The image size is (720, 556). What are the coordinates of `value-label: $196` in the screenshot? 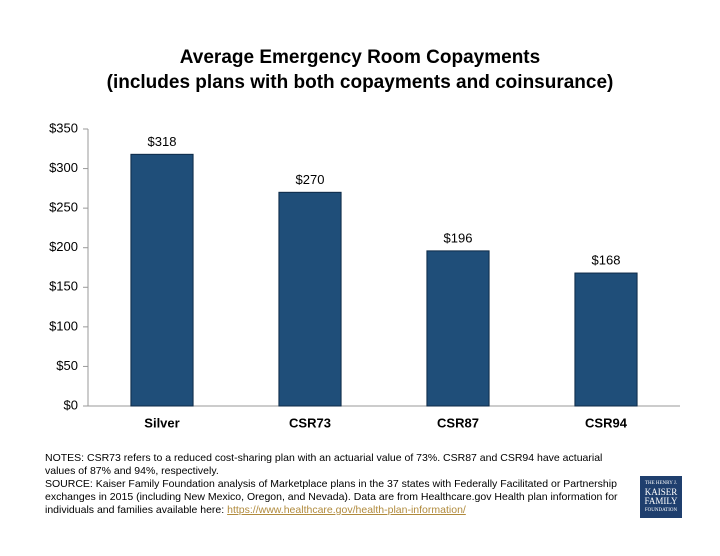 It's located at (458, 237).